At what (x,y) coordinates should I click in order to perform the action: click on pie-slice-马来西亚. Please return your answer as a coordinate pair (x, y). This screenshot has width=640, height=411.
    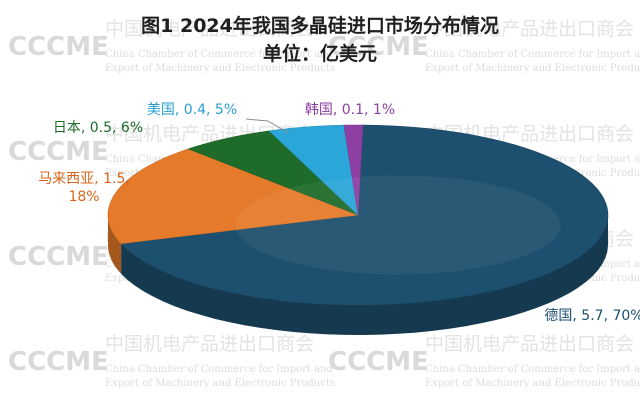
    Looking at the image, I should click on (233, 196).